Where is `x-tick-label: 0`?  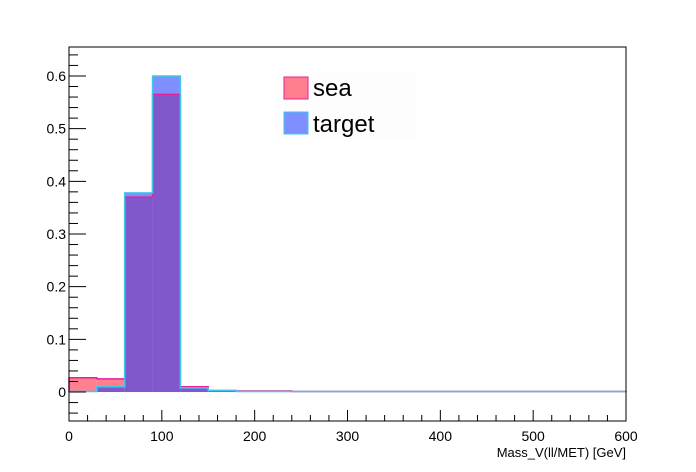
x-tick-label: 0 is located at coordinates (69, 436).